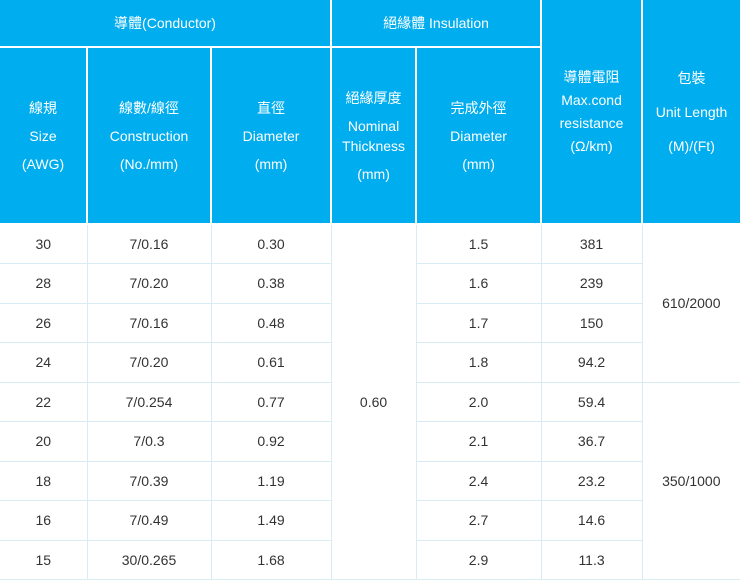 The width and height of the screenshot is (740, 588). What do you see at coordinates (44, 520) in the screenshot?
I see `cell-size: 16` at bounding box center [44, 520].